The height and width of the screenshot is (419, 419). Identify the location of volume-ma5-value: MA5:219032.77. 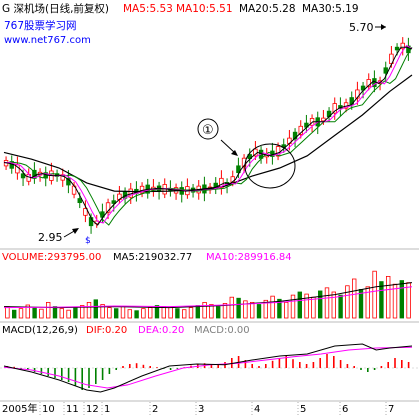
(152, 257).